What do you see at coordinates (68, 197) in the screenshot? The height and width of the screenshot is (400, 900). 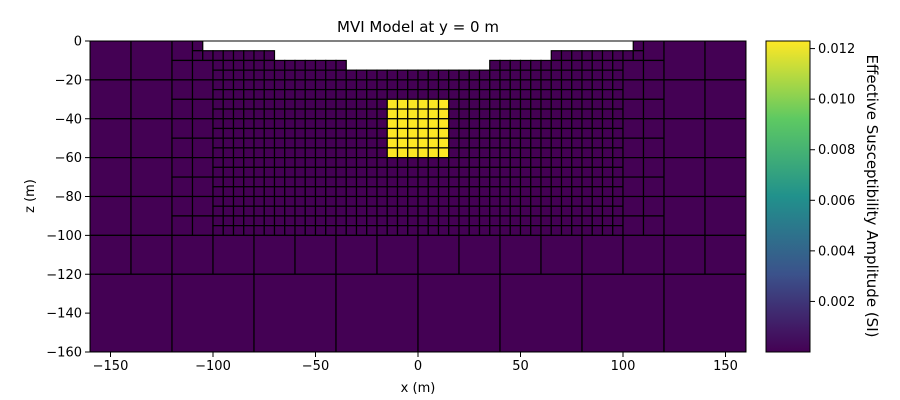 I see `y-tick-label: −80` at bounding box center [68, 197].